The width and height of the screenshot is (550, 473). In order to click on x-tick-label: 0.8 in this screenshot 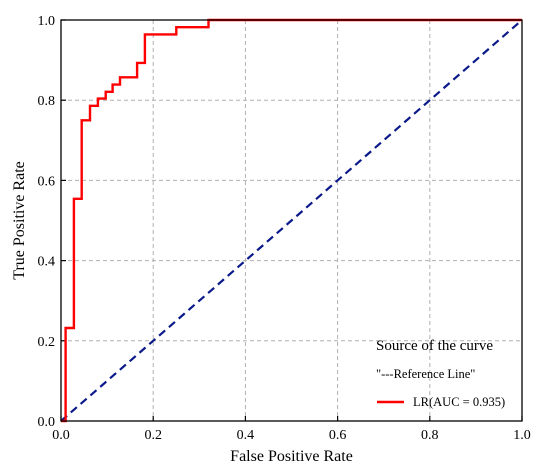, I will do `click(430, 435)`.